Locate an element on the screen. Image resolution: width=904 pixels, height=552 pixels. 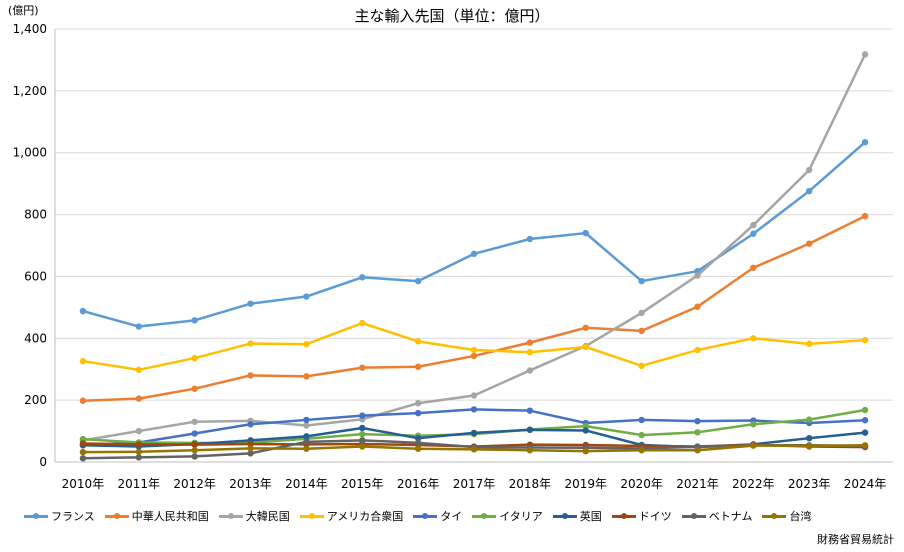
legend-label: タイ is located at coordinates (451, 516).